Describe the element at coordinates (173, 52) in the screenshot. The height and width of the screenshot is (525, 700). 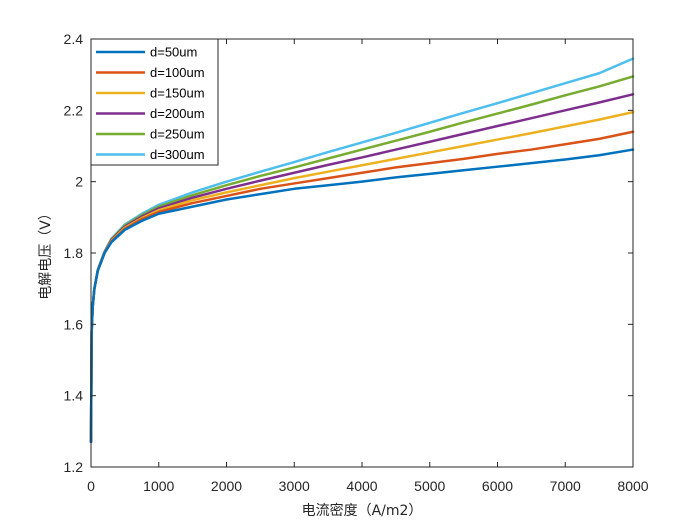
I see `legend-label: d=50um` at that location.